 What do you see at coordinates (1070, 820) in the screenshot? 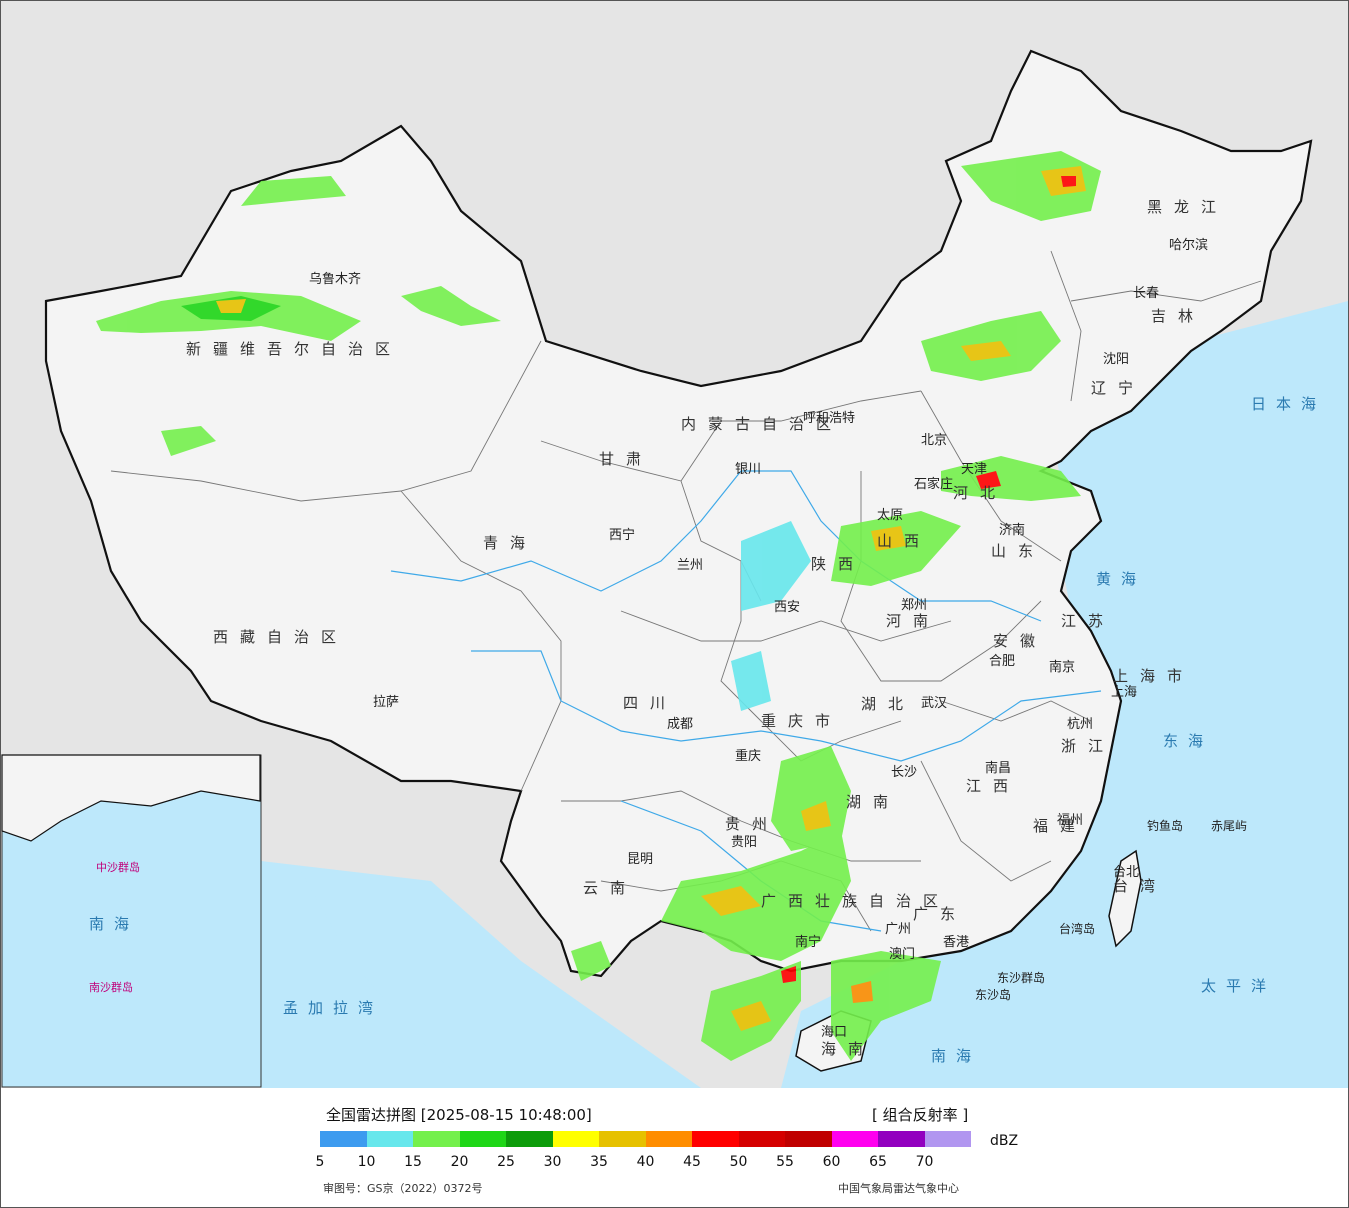
I see `city-fuzhou: 福州` at bounding box center [1070, 820].